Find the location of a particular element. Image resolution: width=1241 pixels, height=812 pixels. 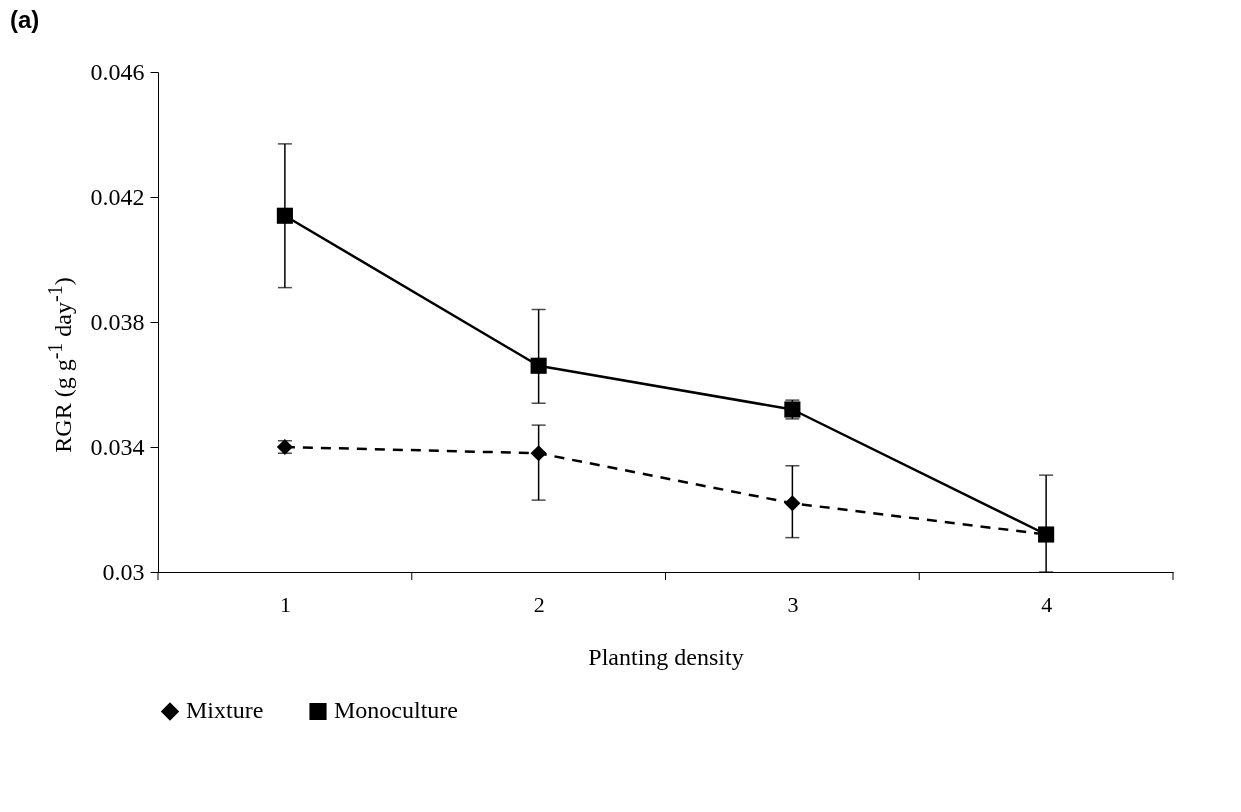

y-tick-label: 0.034 is located at coordinates (117, 446).